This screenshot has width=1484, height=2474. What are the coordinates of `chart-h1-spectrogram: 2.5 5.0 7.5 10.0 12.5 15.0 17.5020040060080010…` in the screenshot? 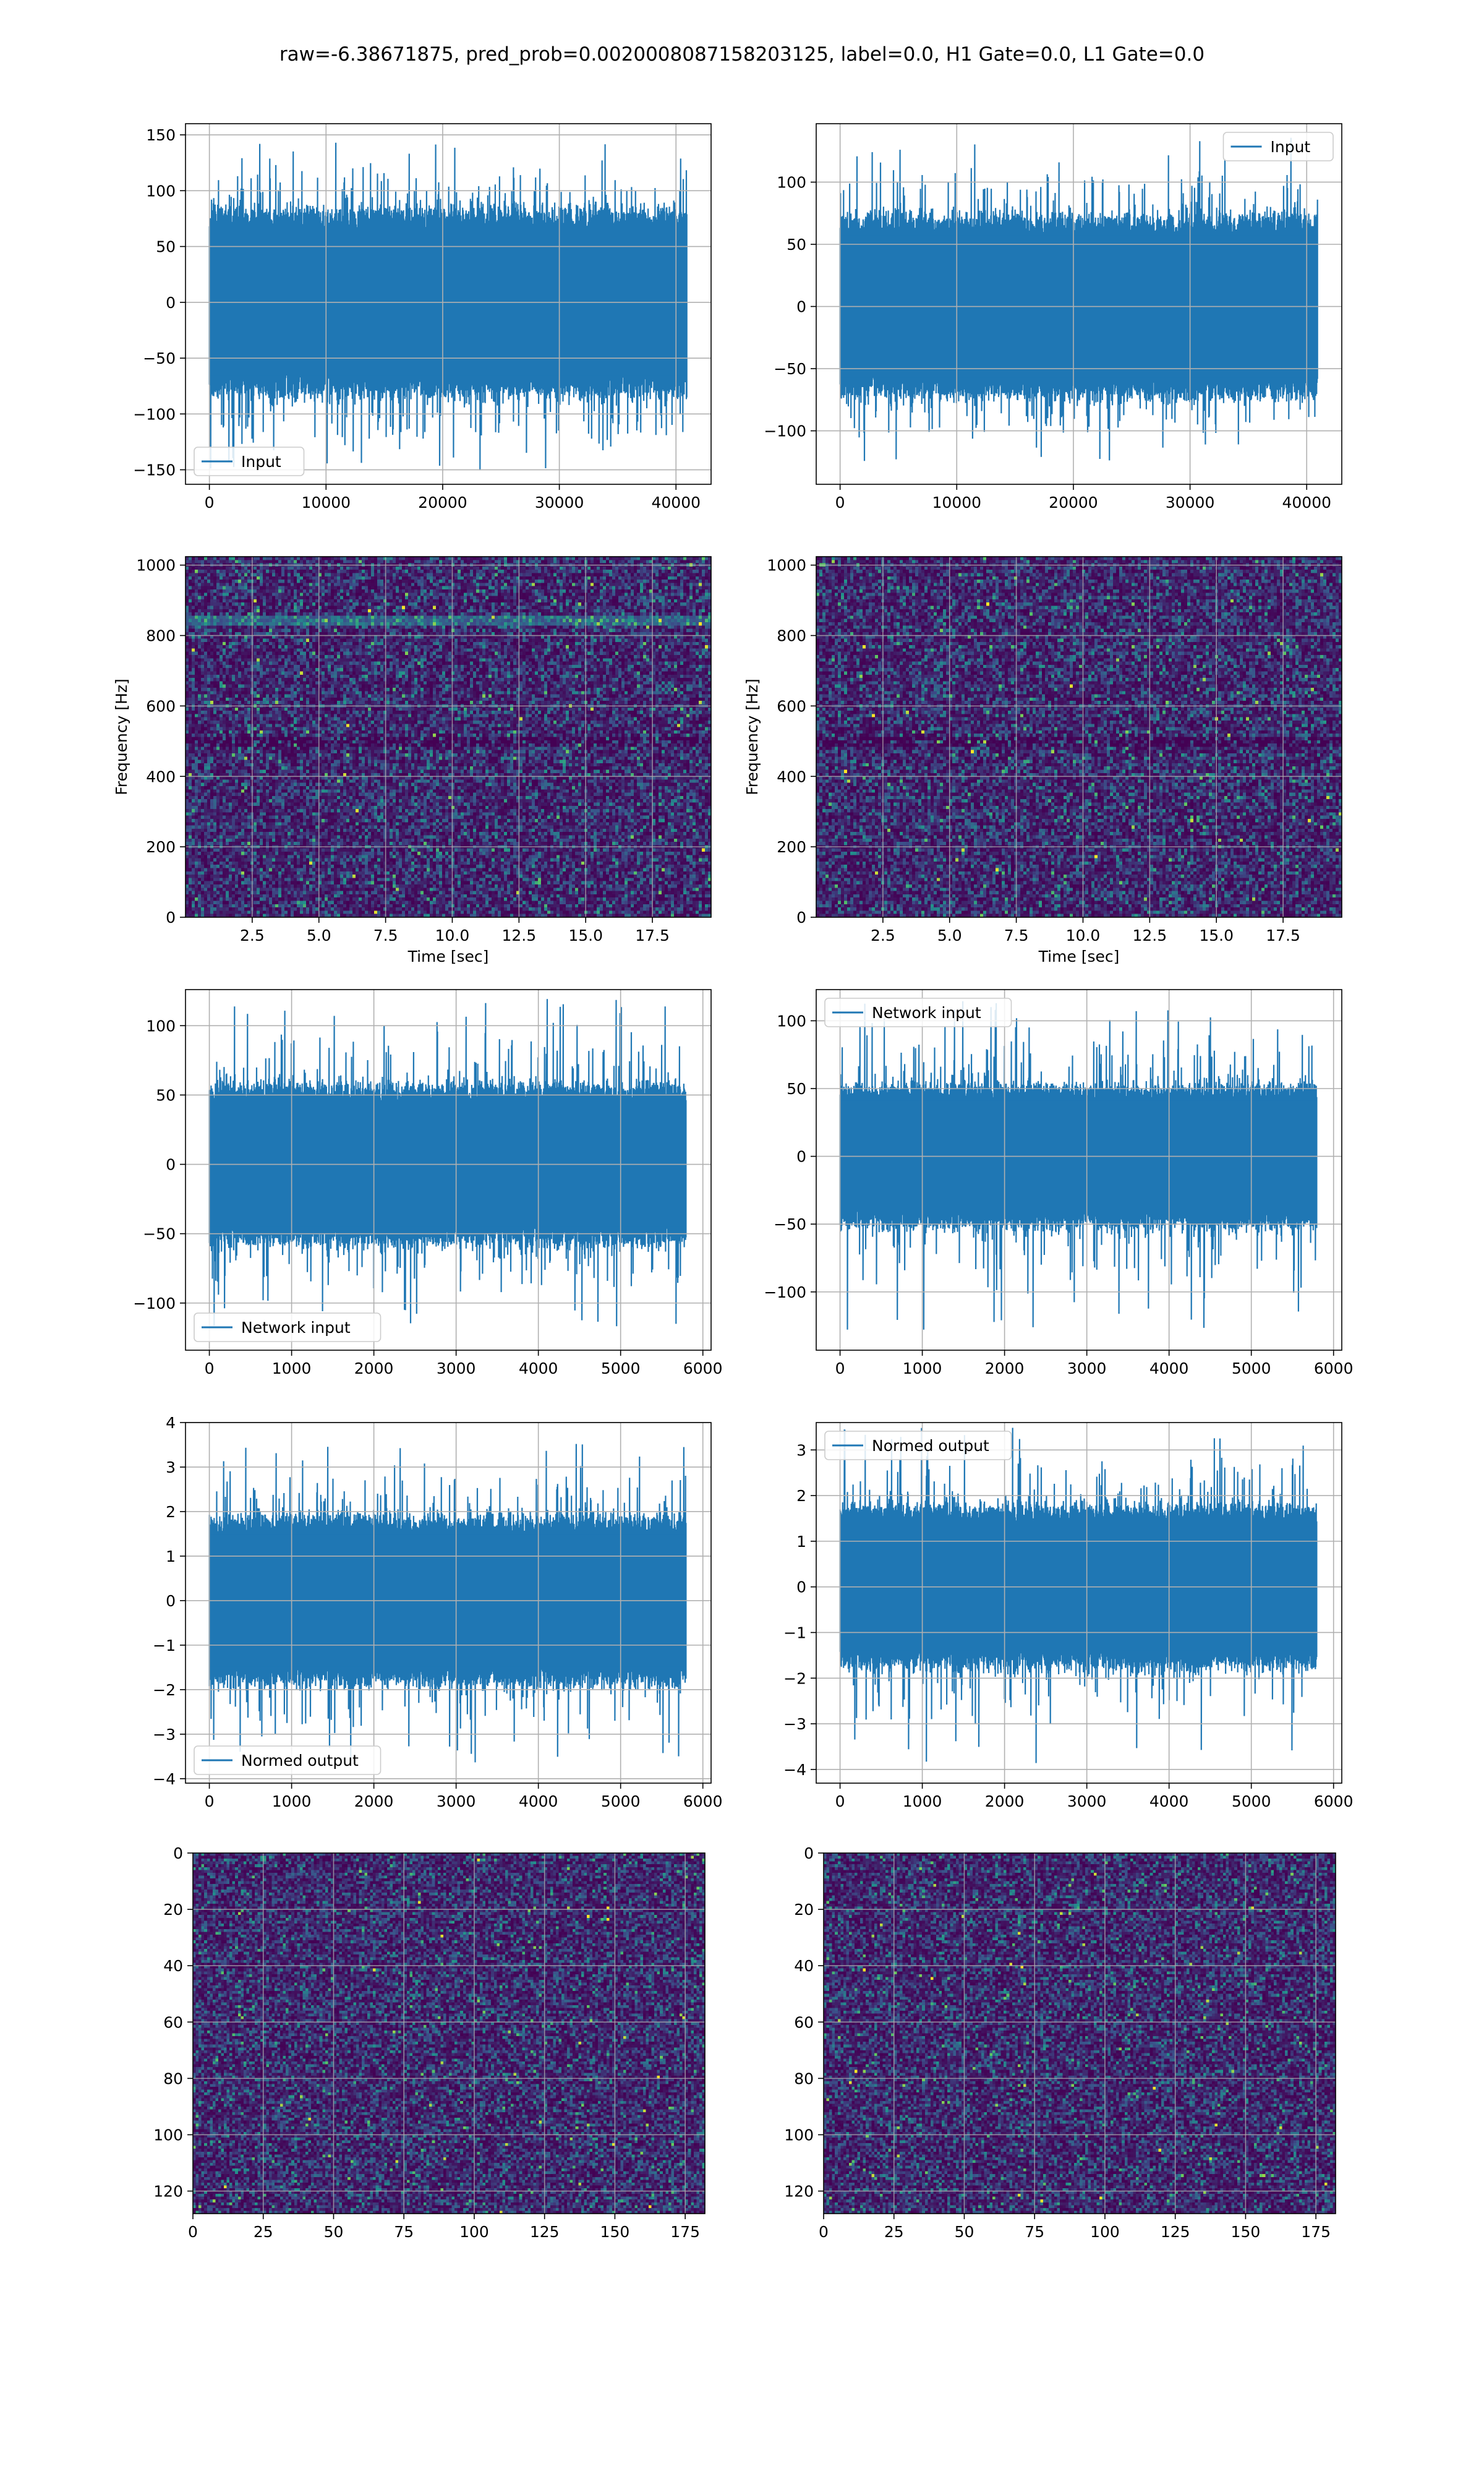 It's located at (412, 761).